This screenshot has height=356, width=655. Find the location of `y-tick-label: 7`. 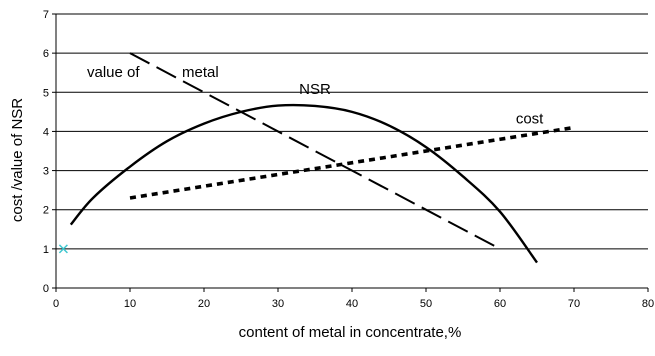

y-tick-label: 7 is located at coordinates (46, 15).